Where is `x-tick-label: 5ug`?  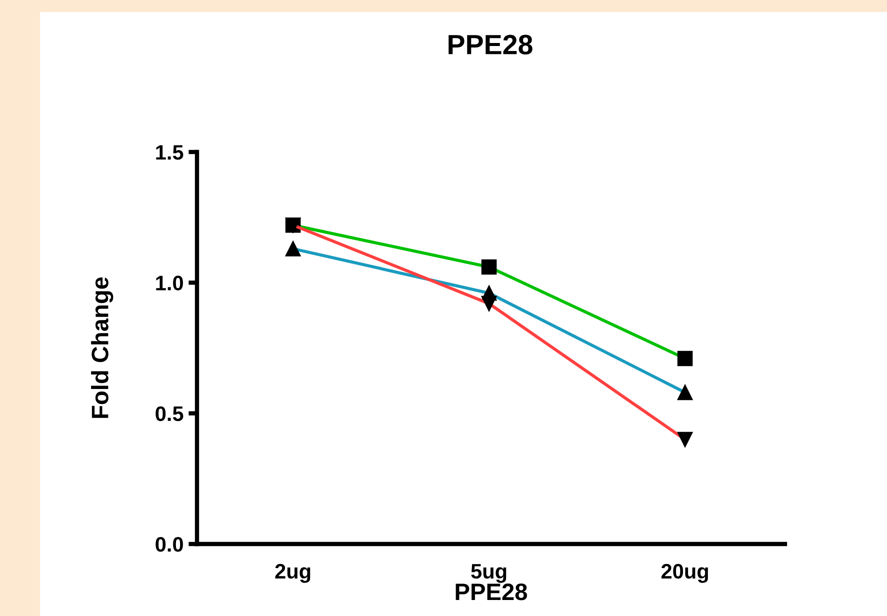
x-tick-label: 5ug is located at coordinates (488, 573).